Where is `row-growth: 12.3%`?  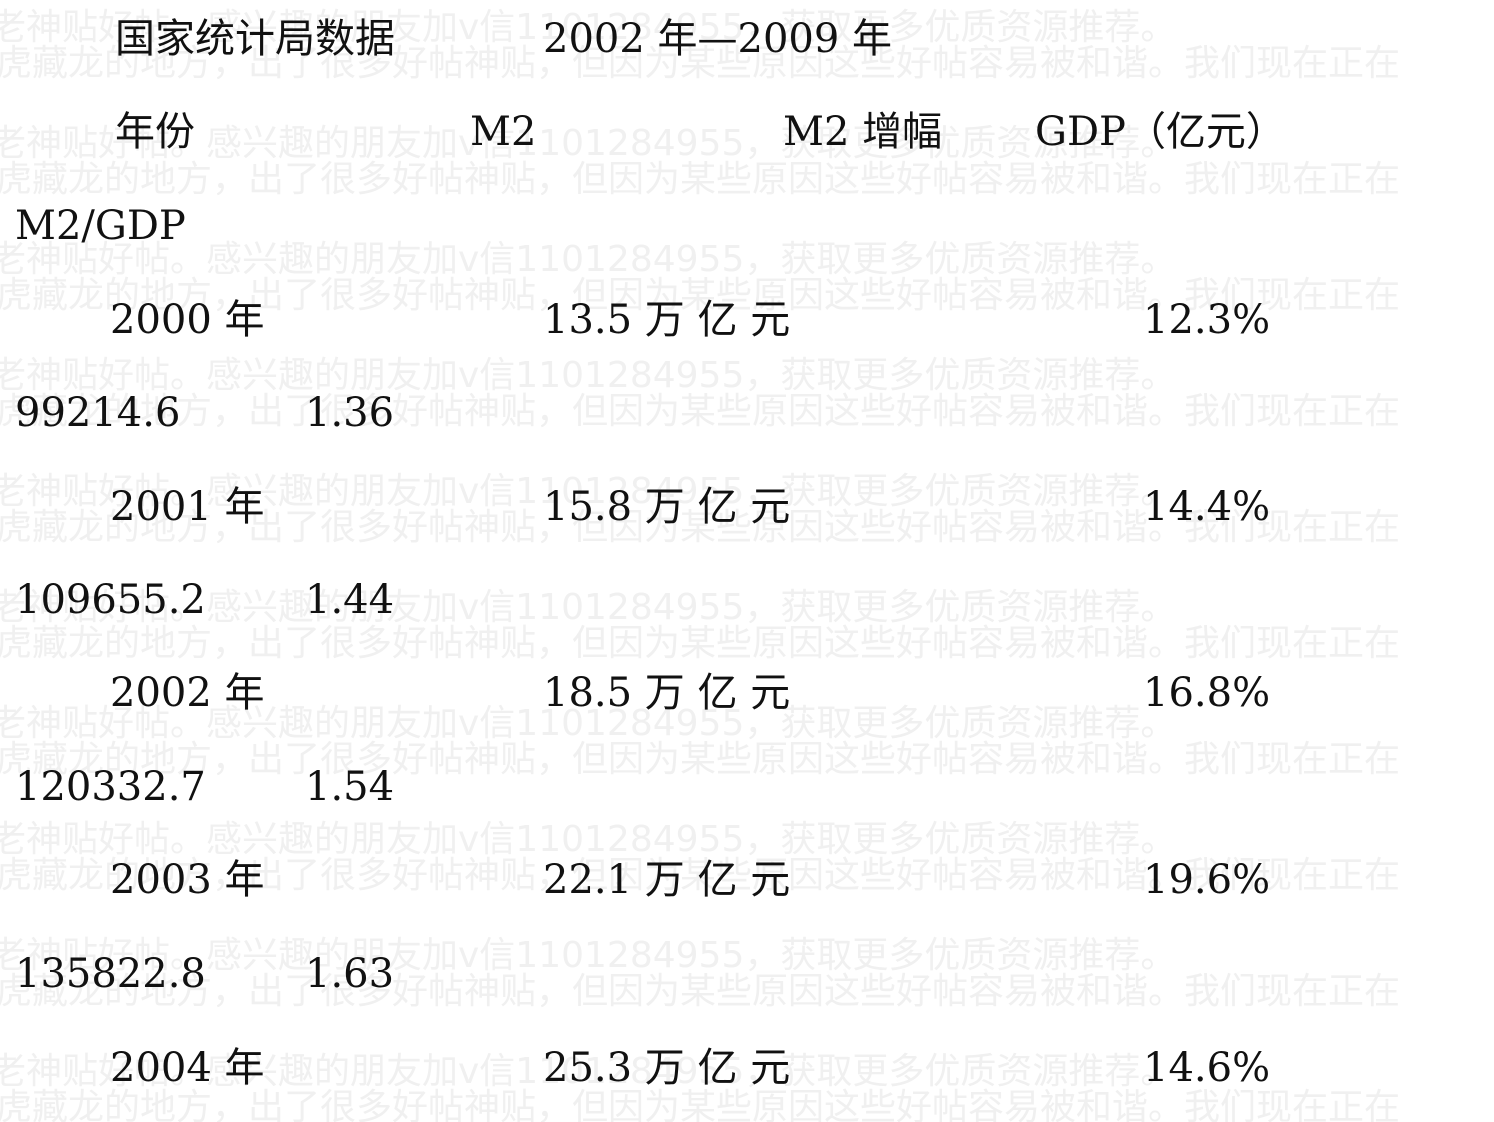 row-growth: 12.3% is located at coordinates (1207, 320).